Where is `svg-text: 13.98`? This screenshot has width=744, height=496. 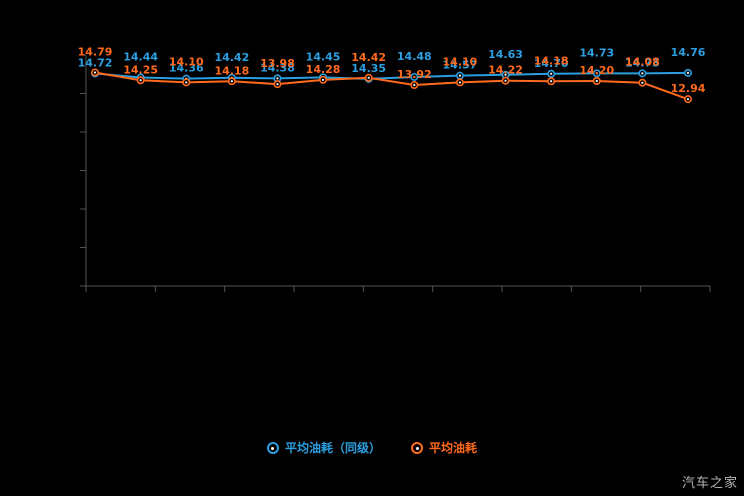 svg-text: 13.98 is located at coordinates (277, 63).